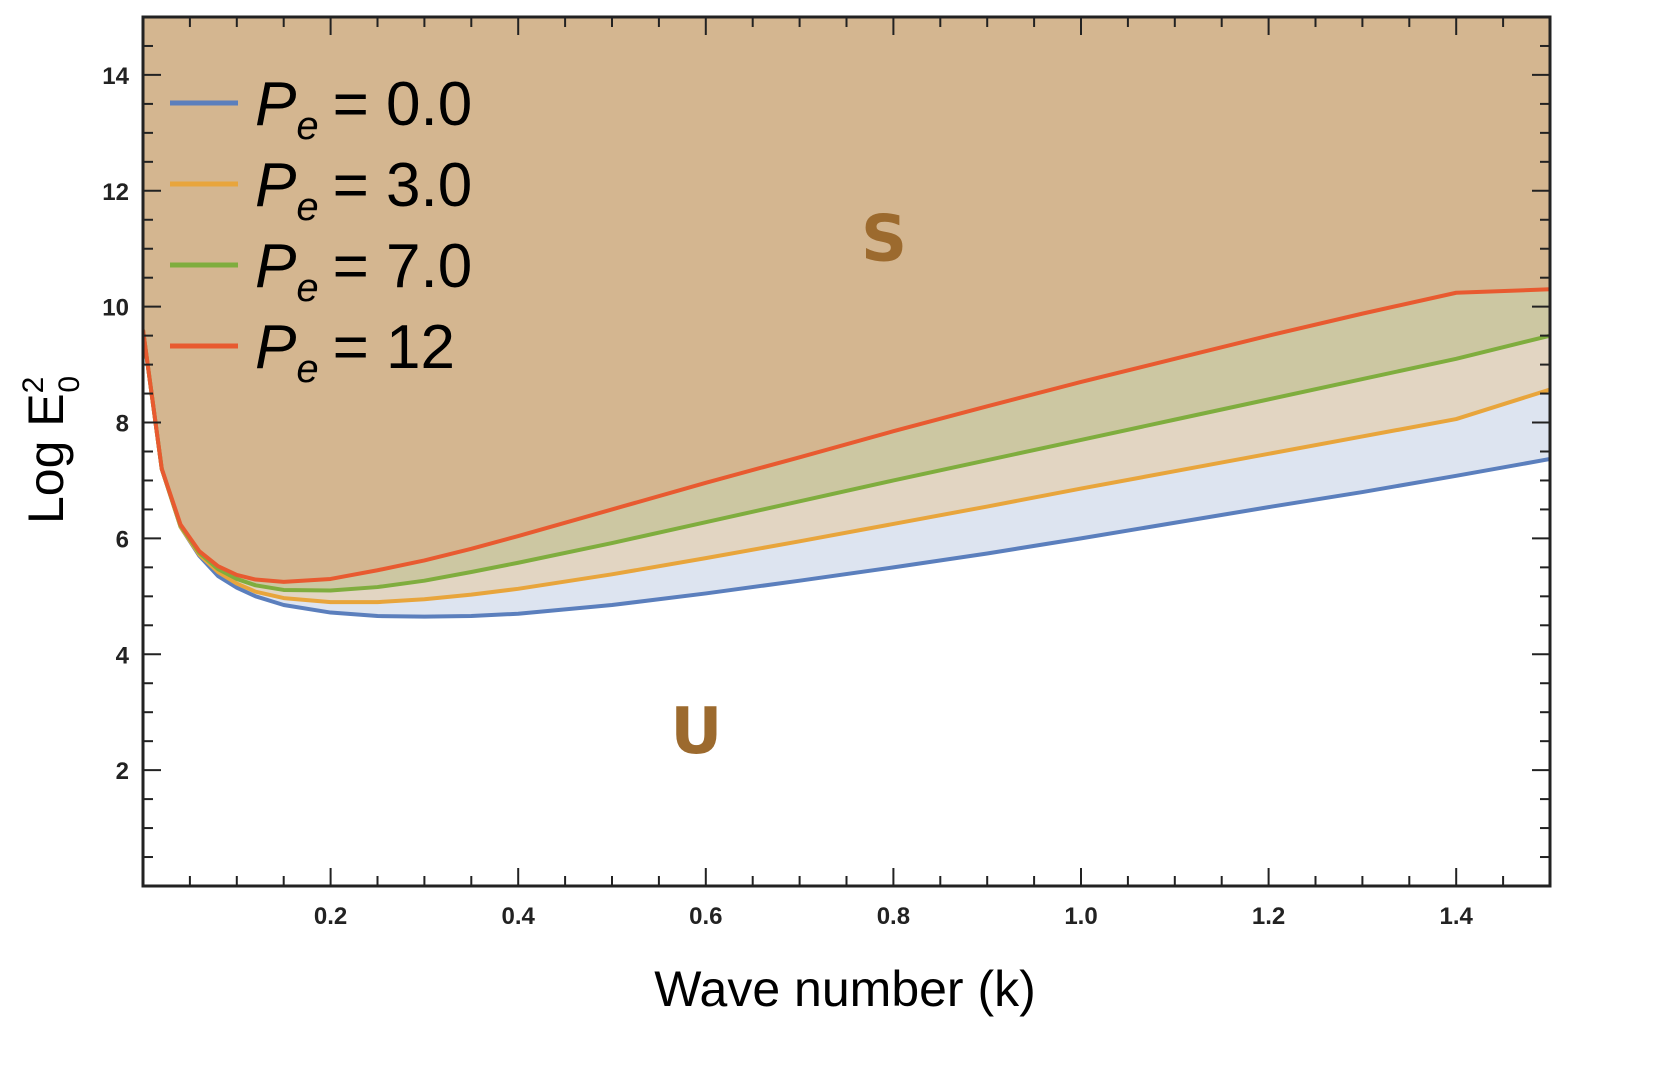 The height and width of the screenshot is (1079, 1654). I want to click on y-axis-title: Log E2 0, so click(51, 450).